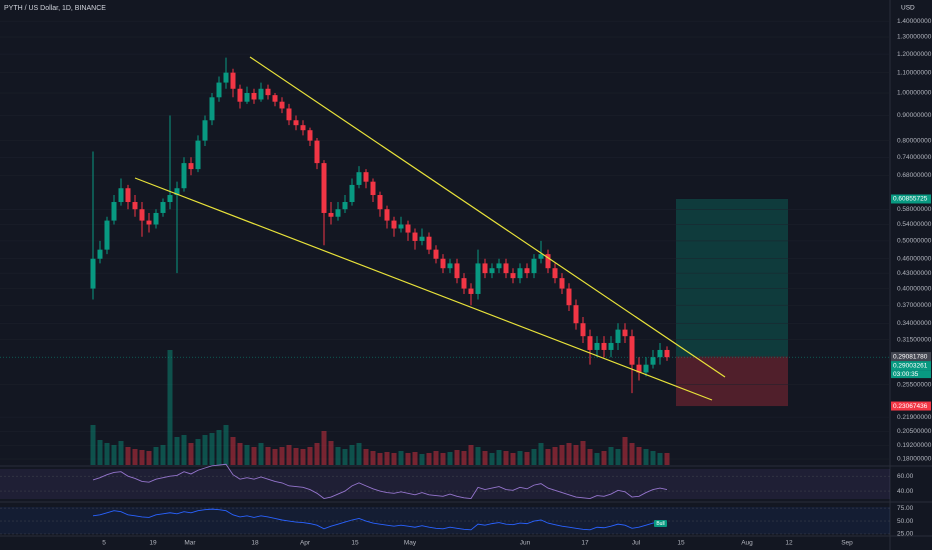 The image size is (932, 550). What do you see at coordinates (914, 241) in the screenshot?
I see `y-tick-label: 0.50000000` at bounding box center [914, 241].